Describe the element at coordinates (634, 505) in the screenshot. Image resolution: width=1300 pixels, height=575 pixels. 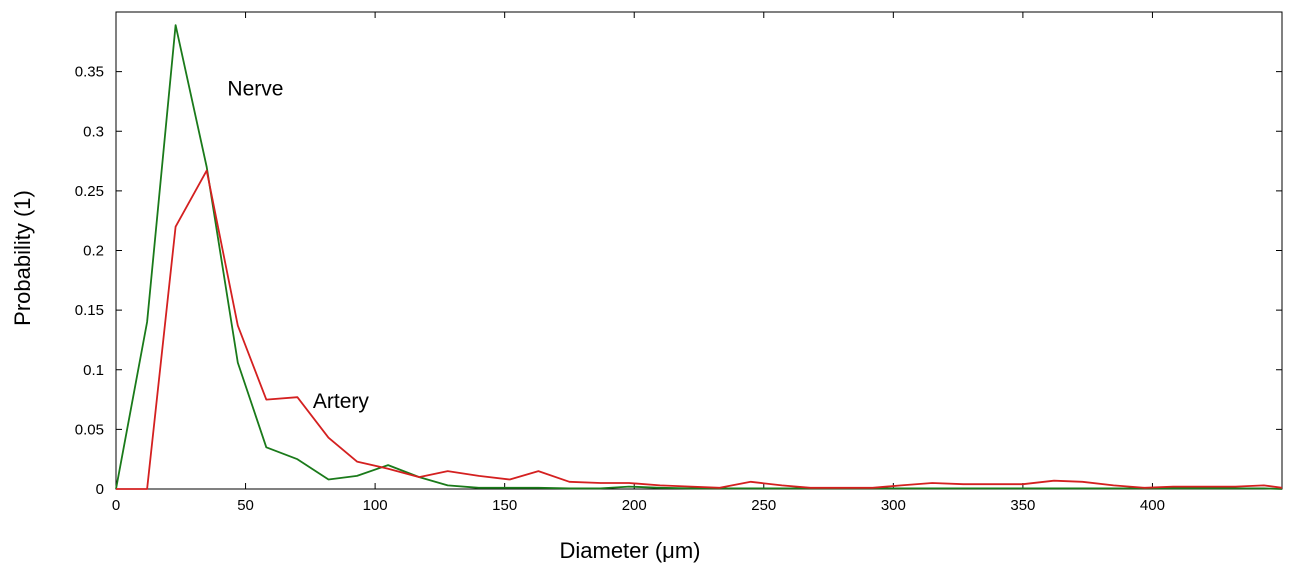
I see `x-tick-label: 200` at that location.